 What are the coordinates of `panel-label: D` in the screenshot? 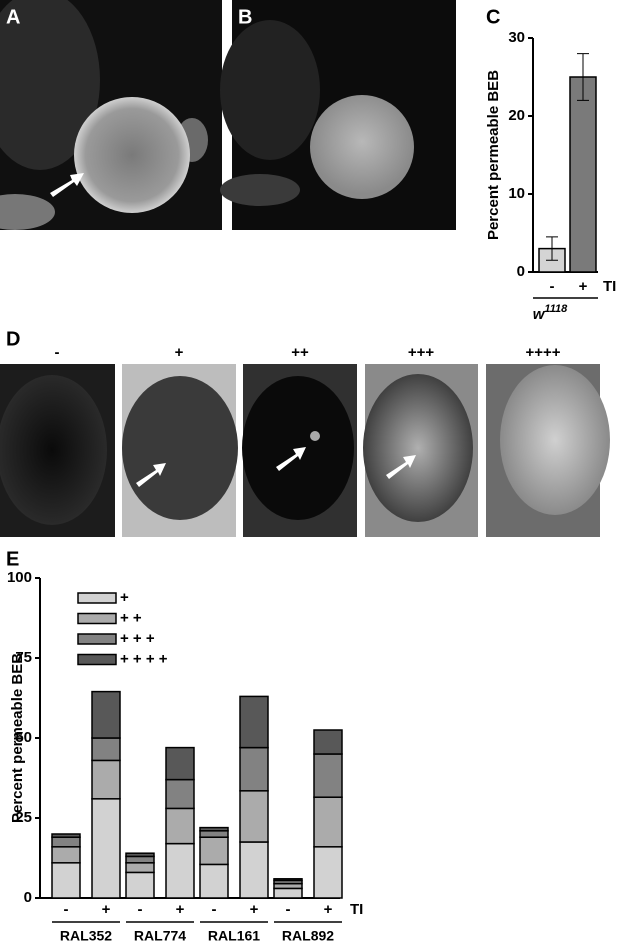 It's located at (13, 339).